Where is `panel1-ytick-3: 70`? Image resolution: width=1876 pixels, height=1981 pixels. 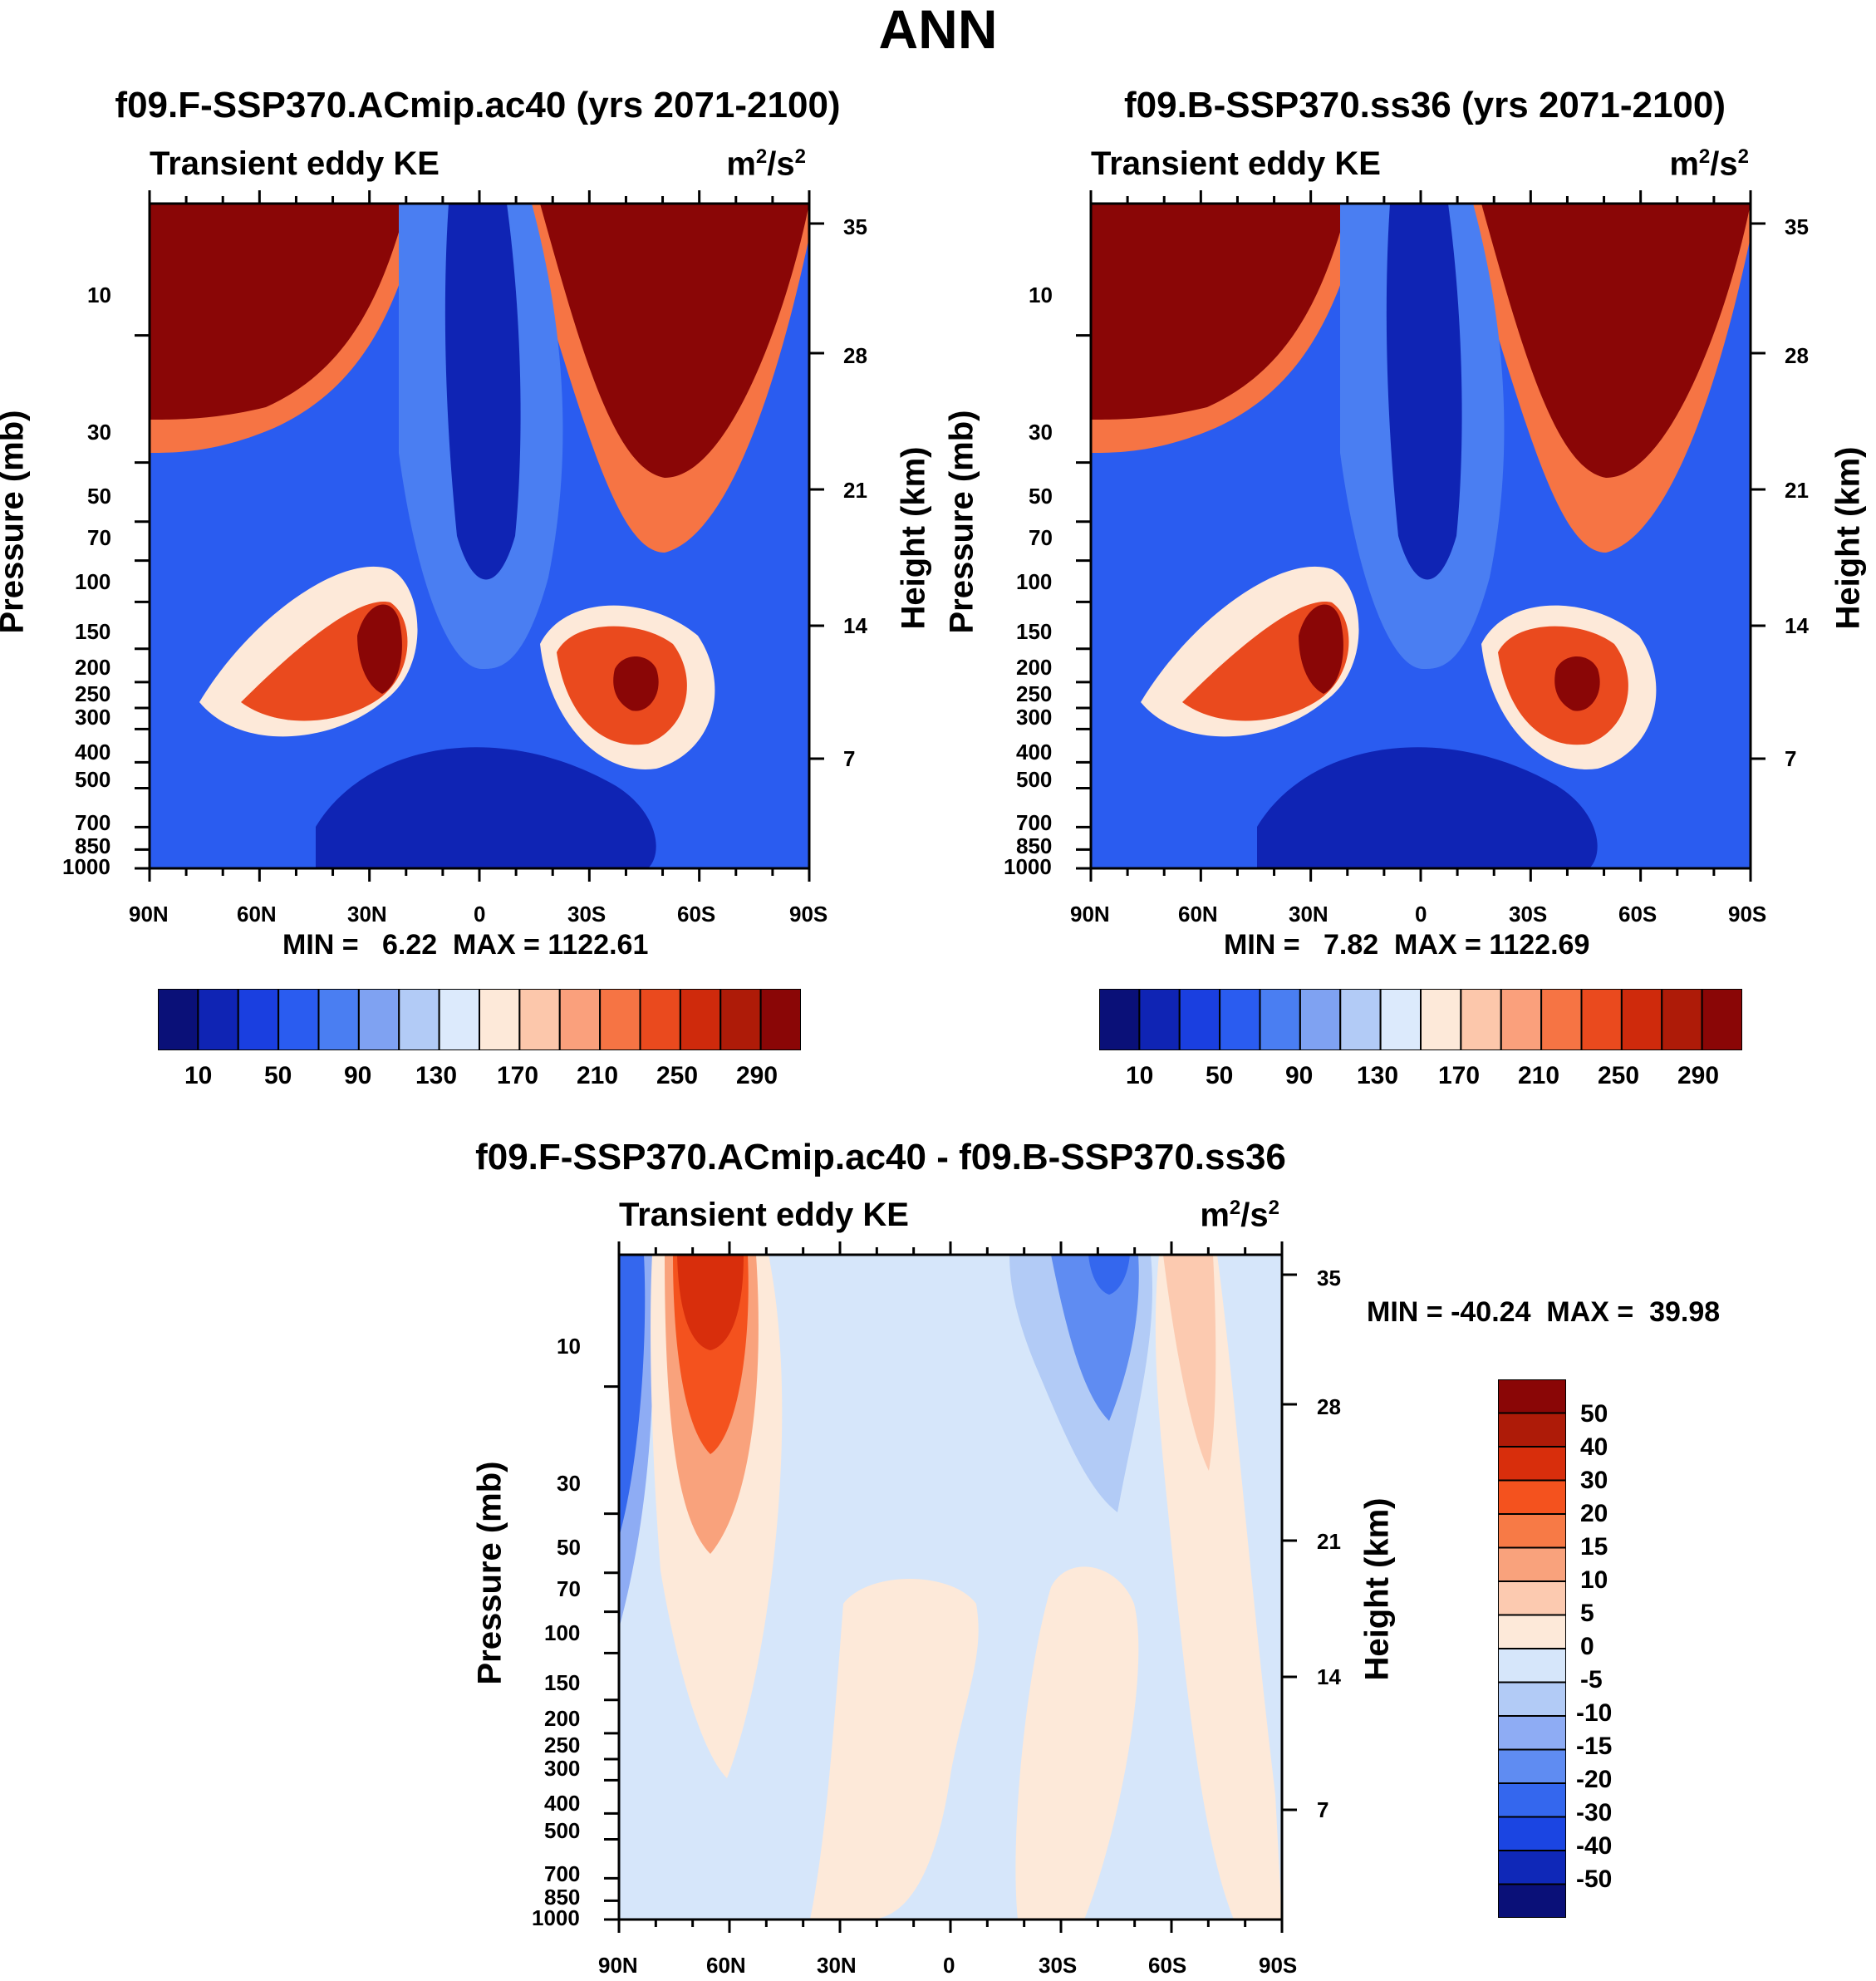 panel1-ytick-3: 70 is located at coordinates (99, 537).